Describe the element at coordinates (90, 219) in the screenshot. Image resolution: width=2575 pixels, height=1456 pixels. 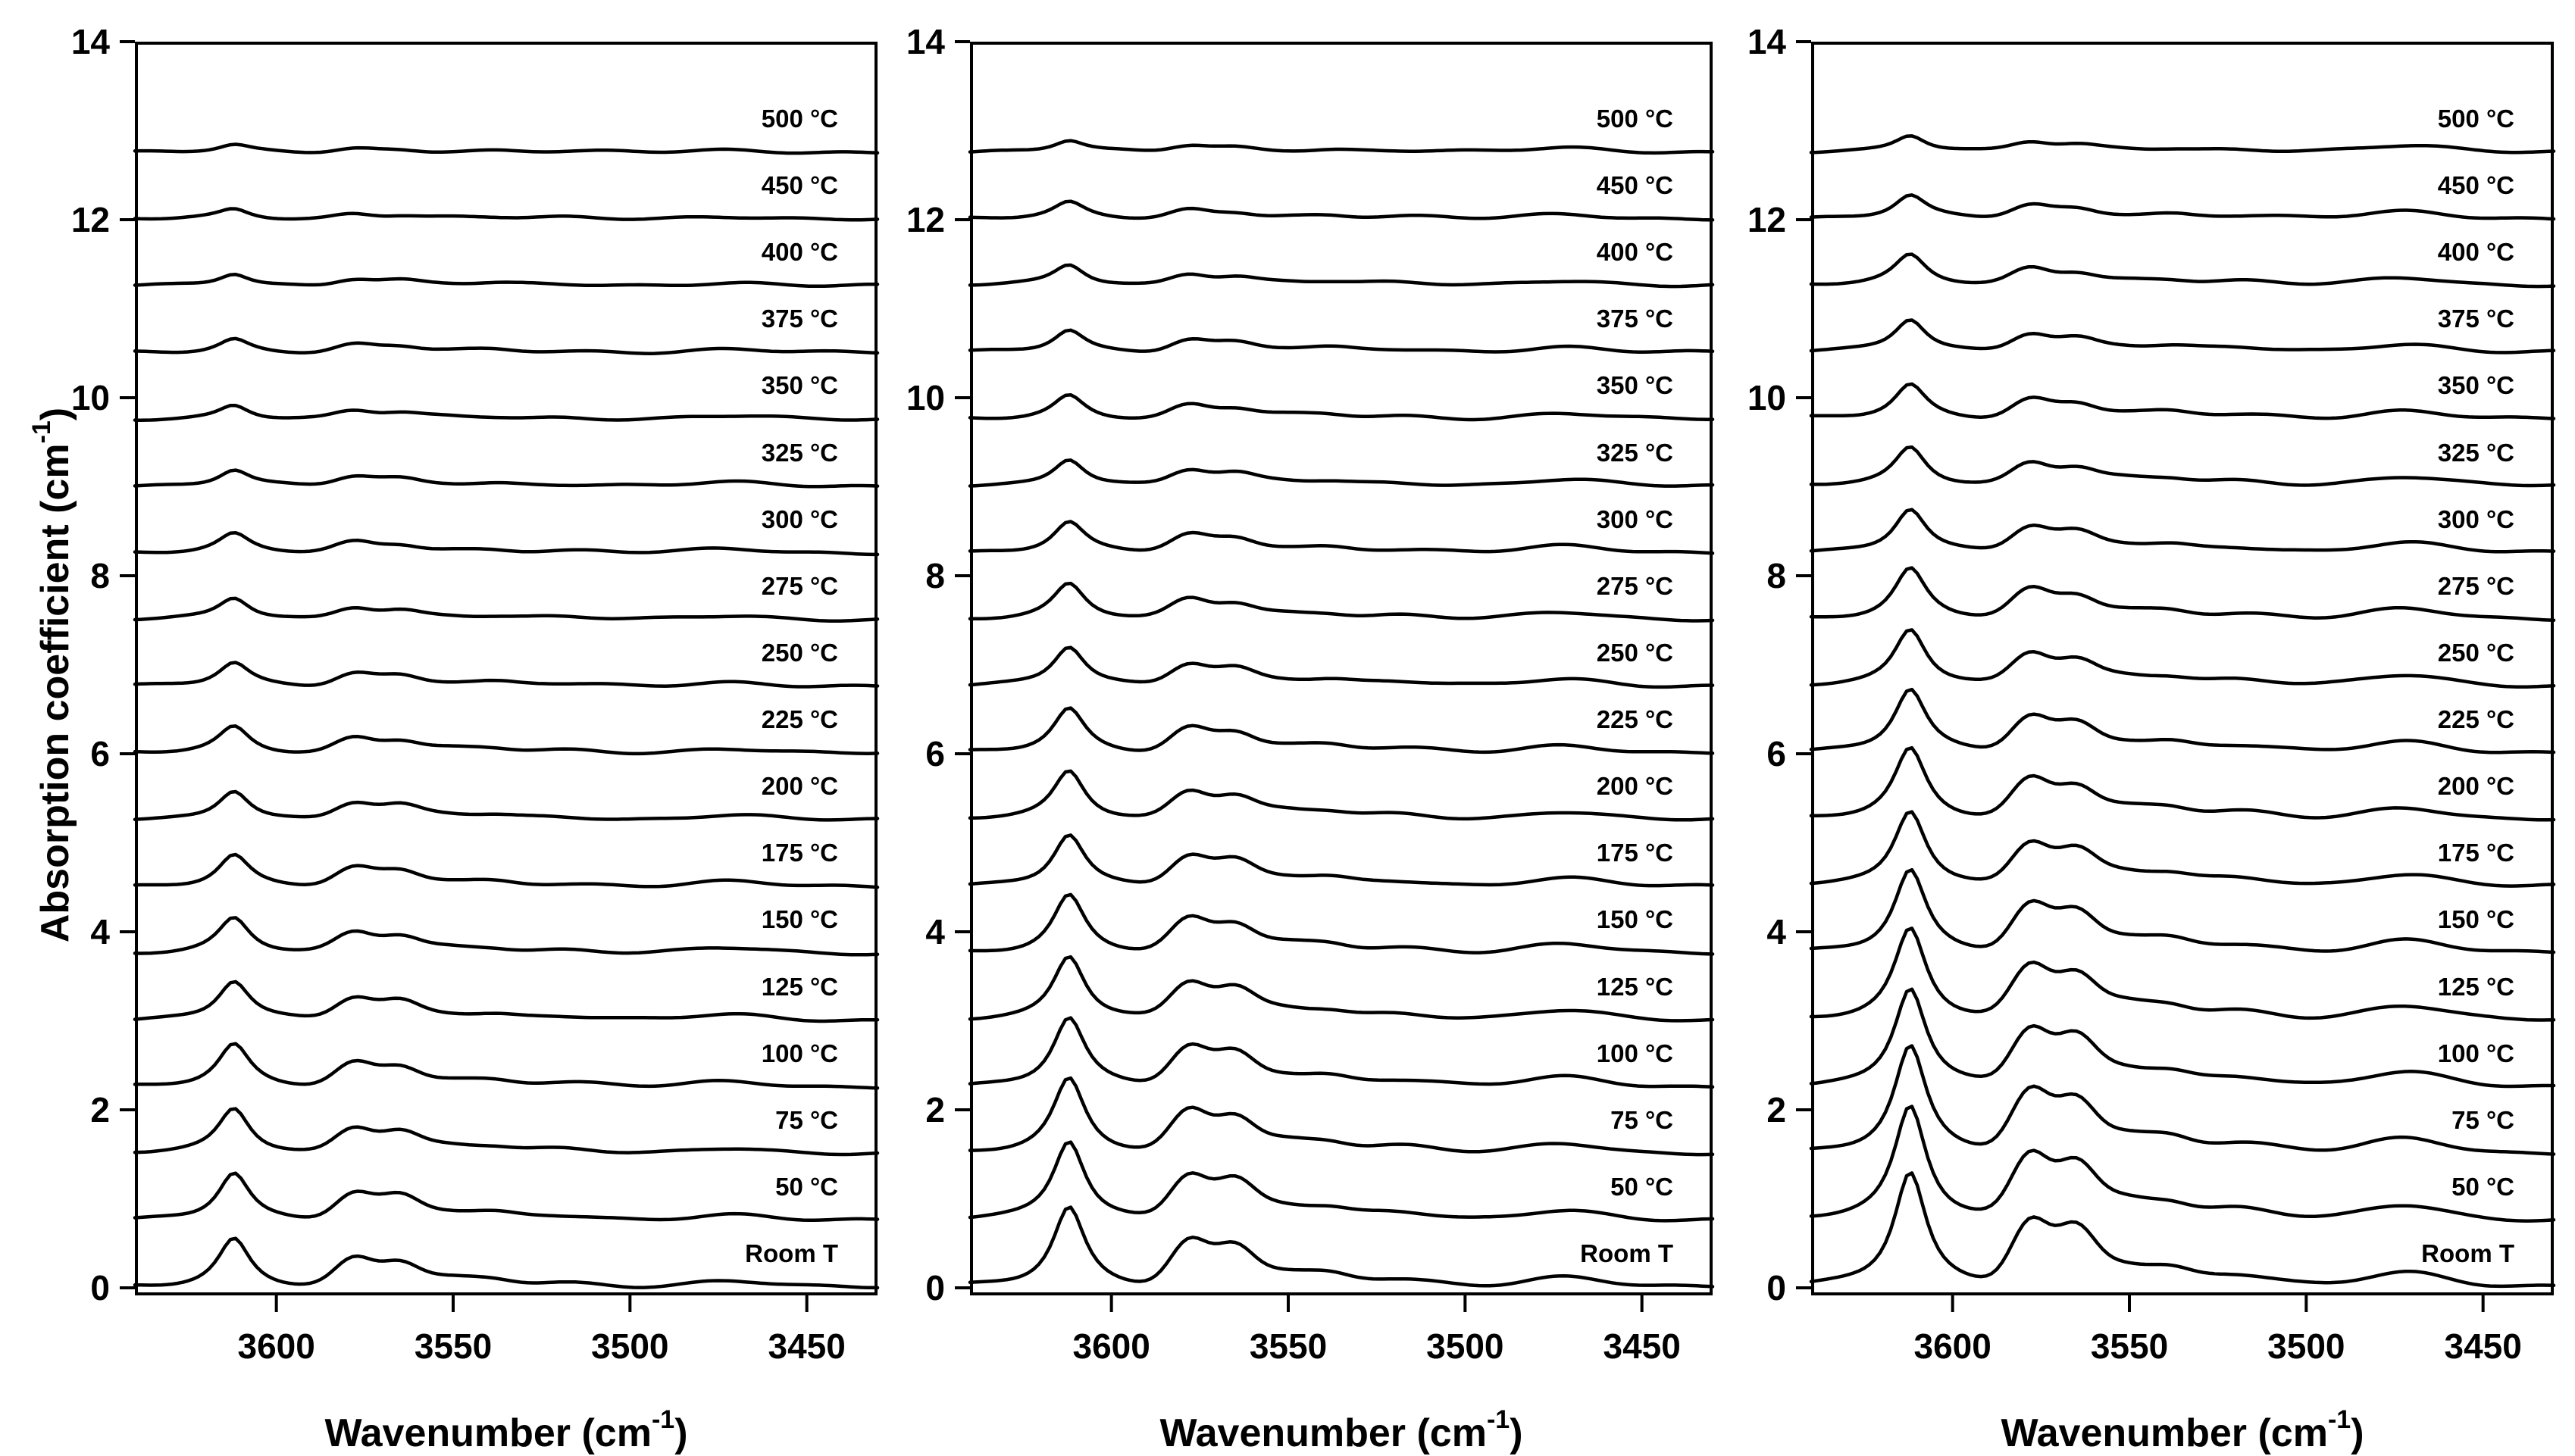
I see `y-tick-label: 12` at that location.